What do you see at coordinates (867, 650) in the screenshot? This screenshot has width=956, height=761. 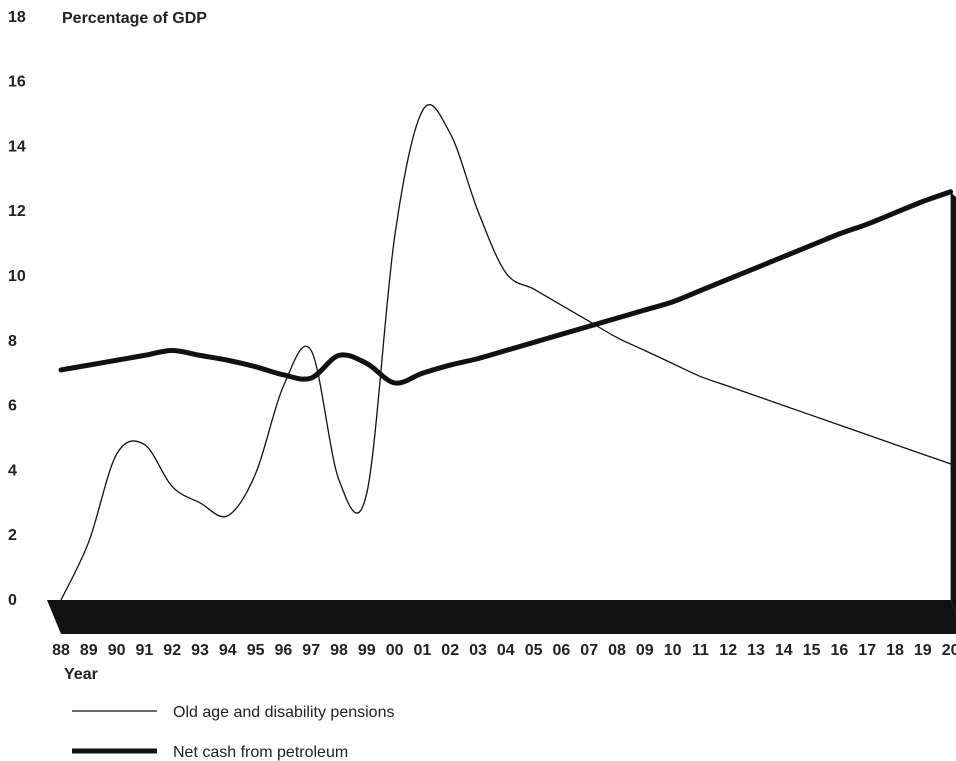 I see `x-tick-label: 17` at bounding box center [867, 650].